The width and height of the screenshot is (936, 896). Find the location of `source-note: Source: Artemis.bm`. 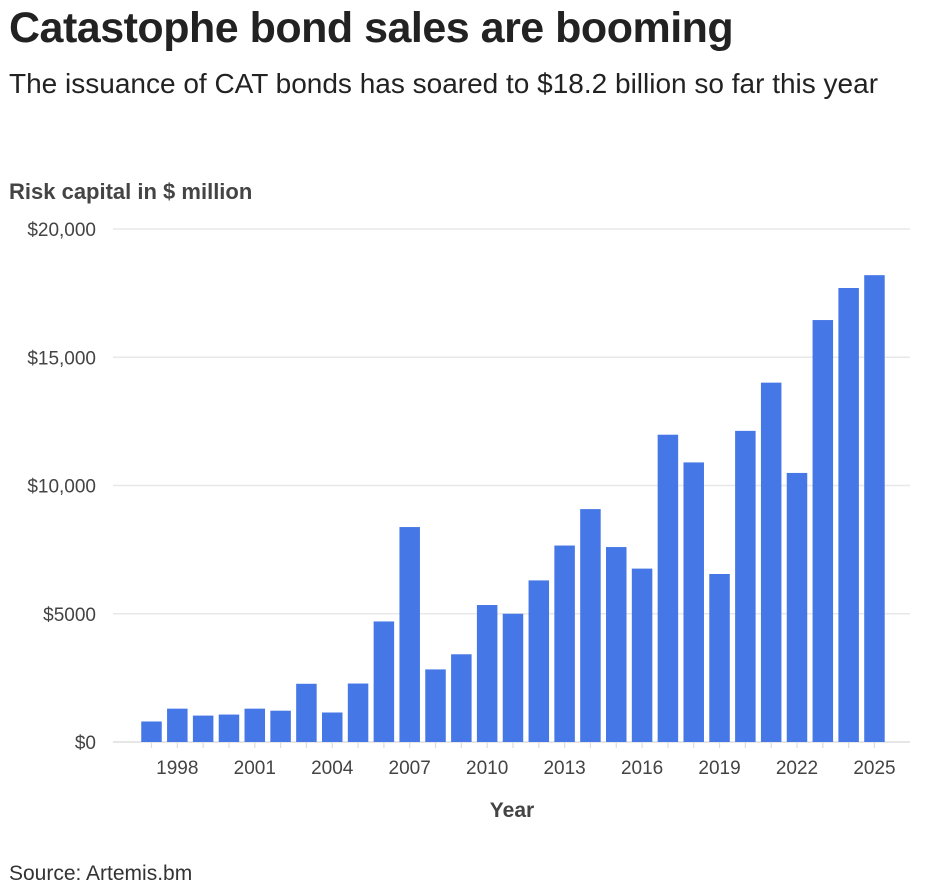

source-note: Source: Artemis.bm is located at coordinates (101, 873).